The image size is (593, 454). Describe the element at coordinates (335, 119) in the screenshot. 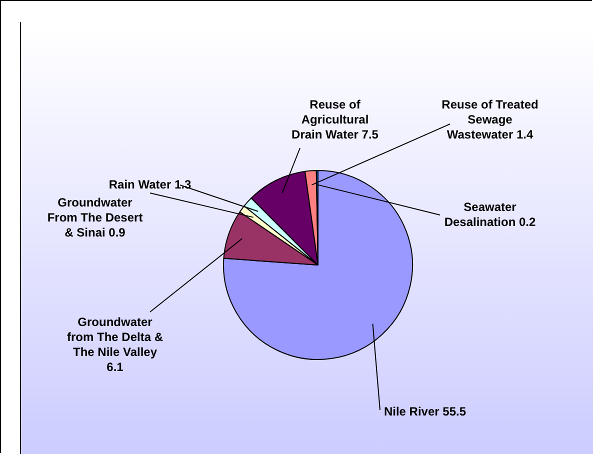

I see `slice-label: Reuse of Agricultural Drain Water 7.5` at that location.